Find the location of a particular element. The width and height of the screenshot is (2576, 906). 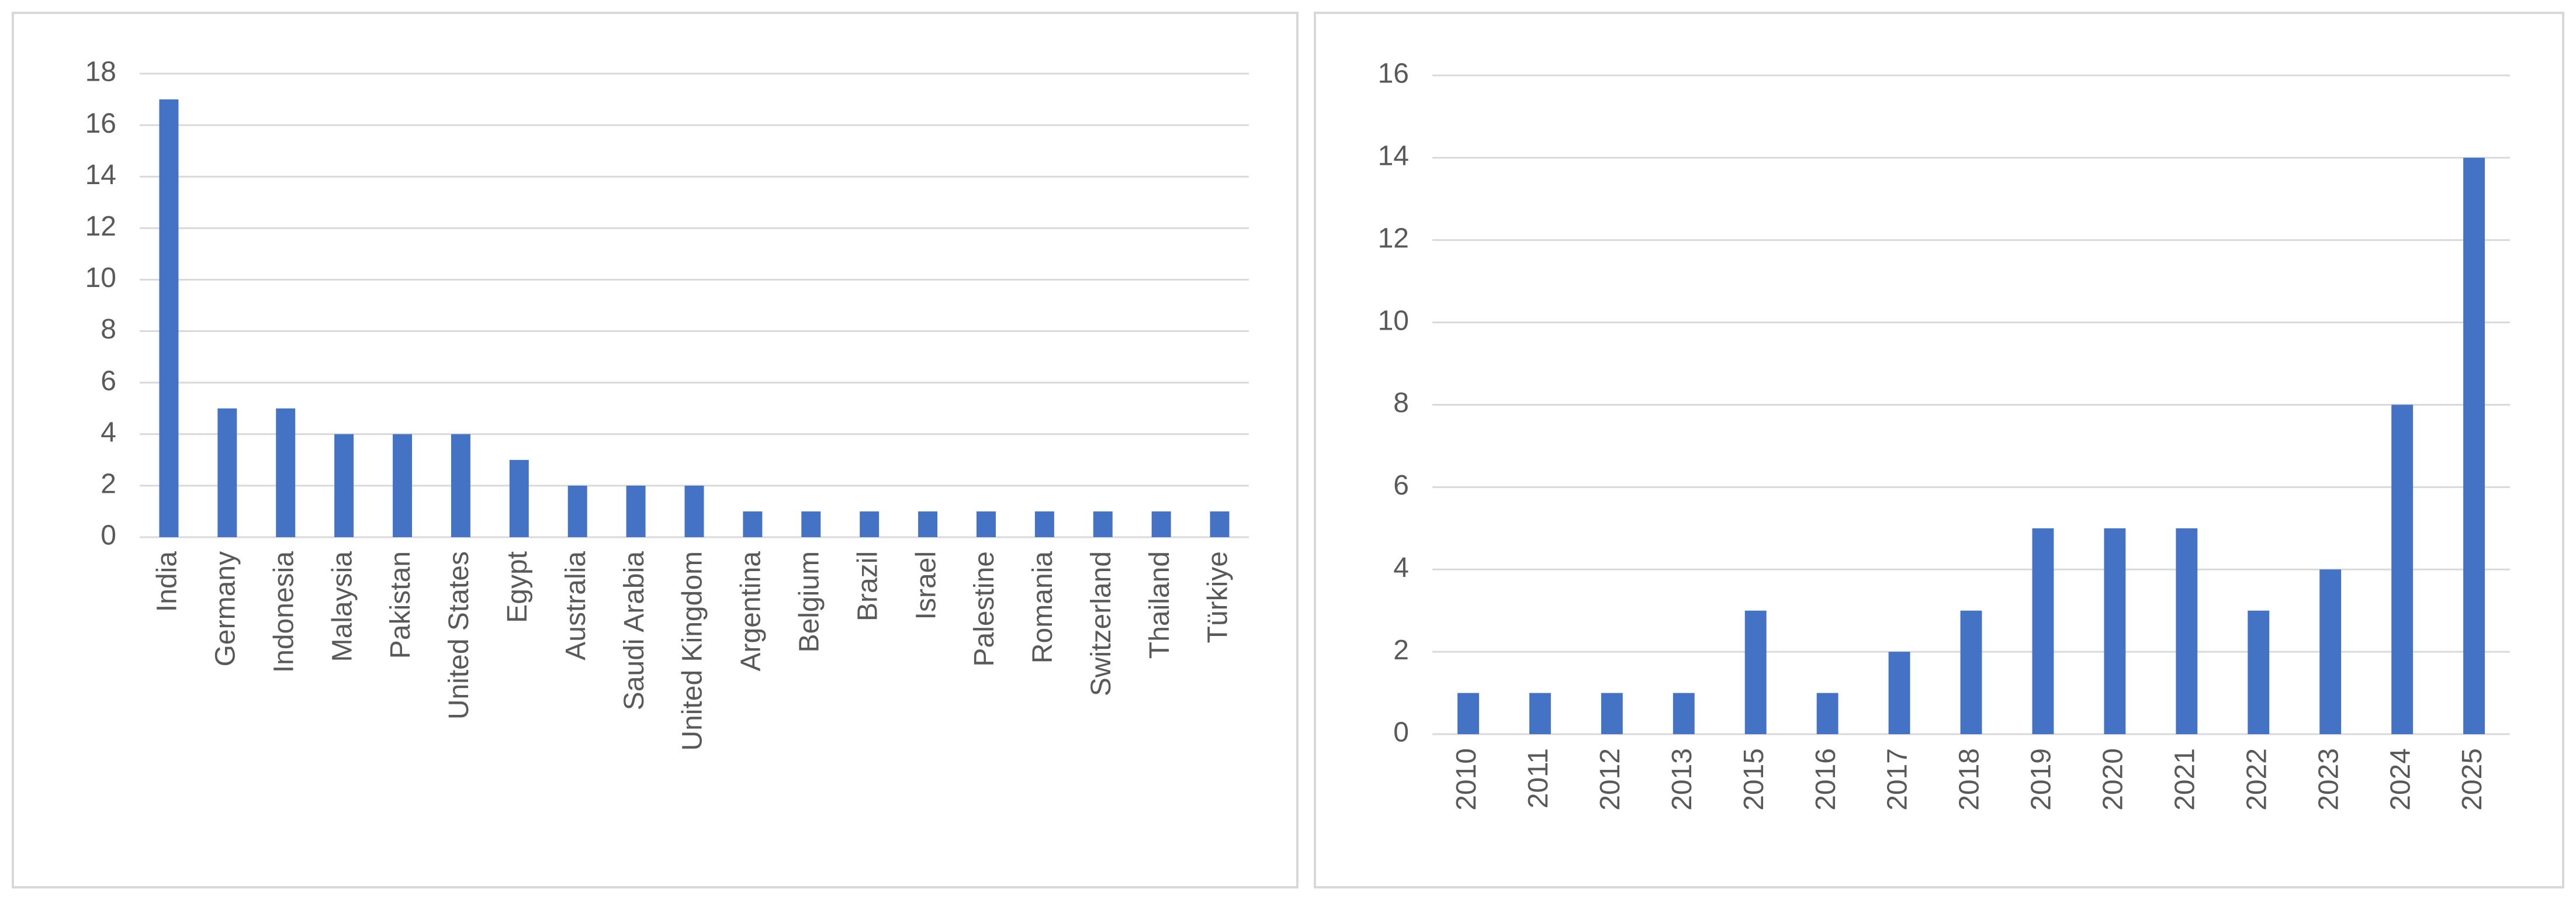

x-tick-label: Saudi Arabia is located at coordinates (635, 631).